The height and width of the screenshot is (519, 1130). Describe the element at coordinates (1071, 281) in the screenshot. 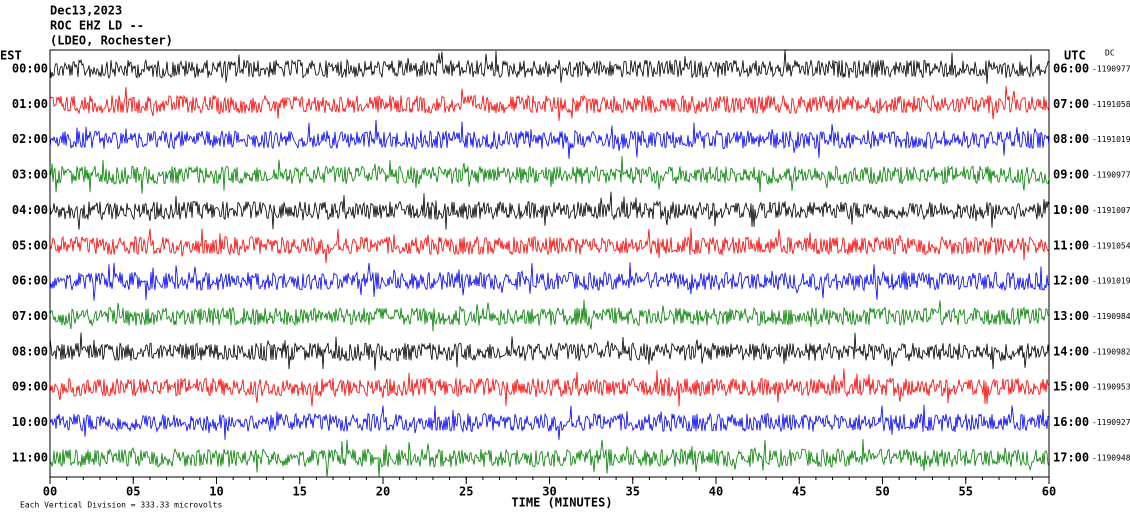

I see `utc-label: 12:00` at that location.